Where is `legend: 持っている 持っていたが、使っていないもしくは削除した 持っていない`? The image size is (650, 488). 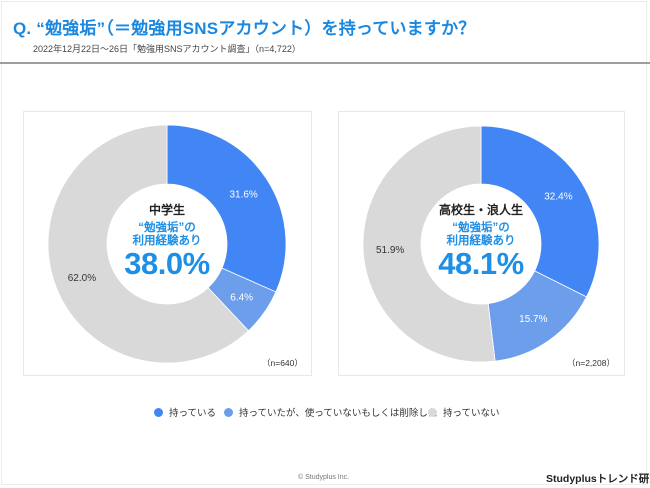 legend: 持っている 持っていたが、使っていないもしくは削除した 持っていない is located at coordinates (325, 413).